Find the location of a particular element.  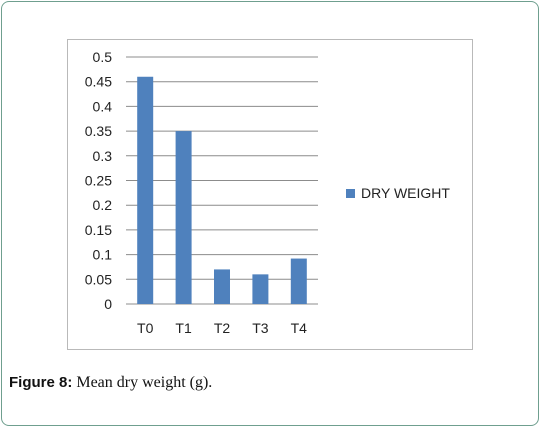

x-tick-label: T3 is located at coordinates (260, 328).